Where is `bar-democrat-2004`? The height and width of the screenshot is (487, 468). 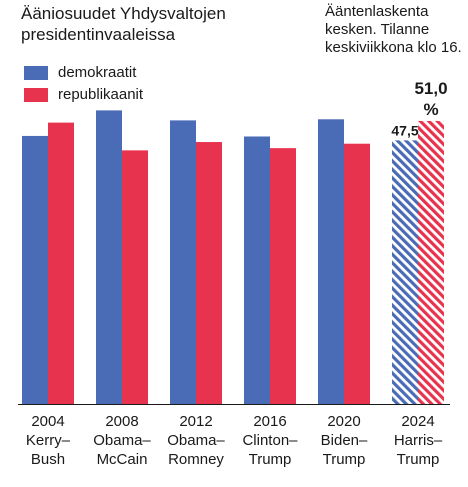
bar-democrat-2004 is located at coordinates (35, 269).